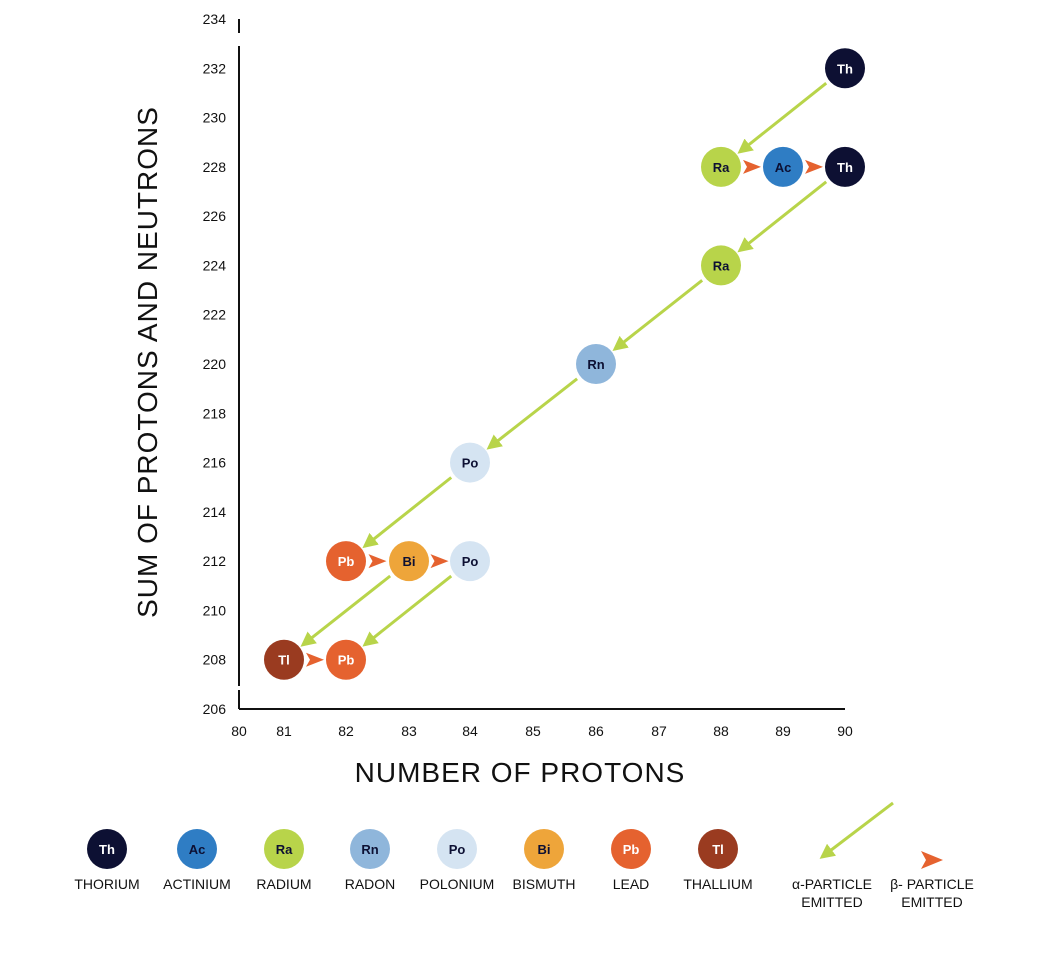 The width and height of the screenshot is (1054, 972). I want to click on nuclide-tl-208: Tl, so click(284, 659).